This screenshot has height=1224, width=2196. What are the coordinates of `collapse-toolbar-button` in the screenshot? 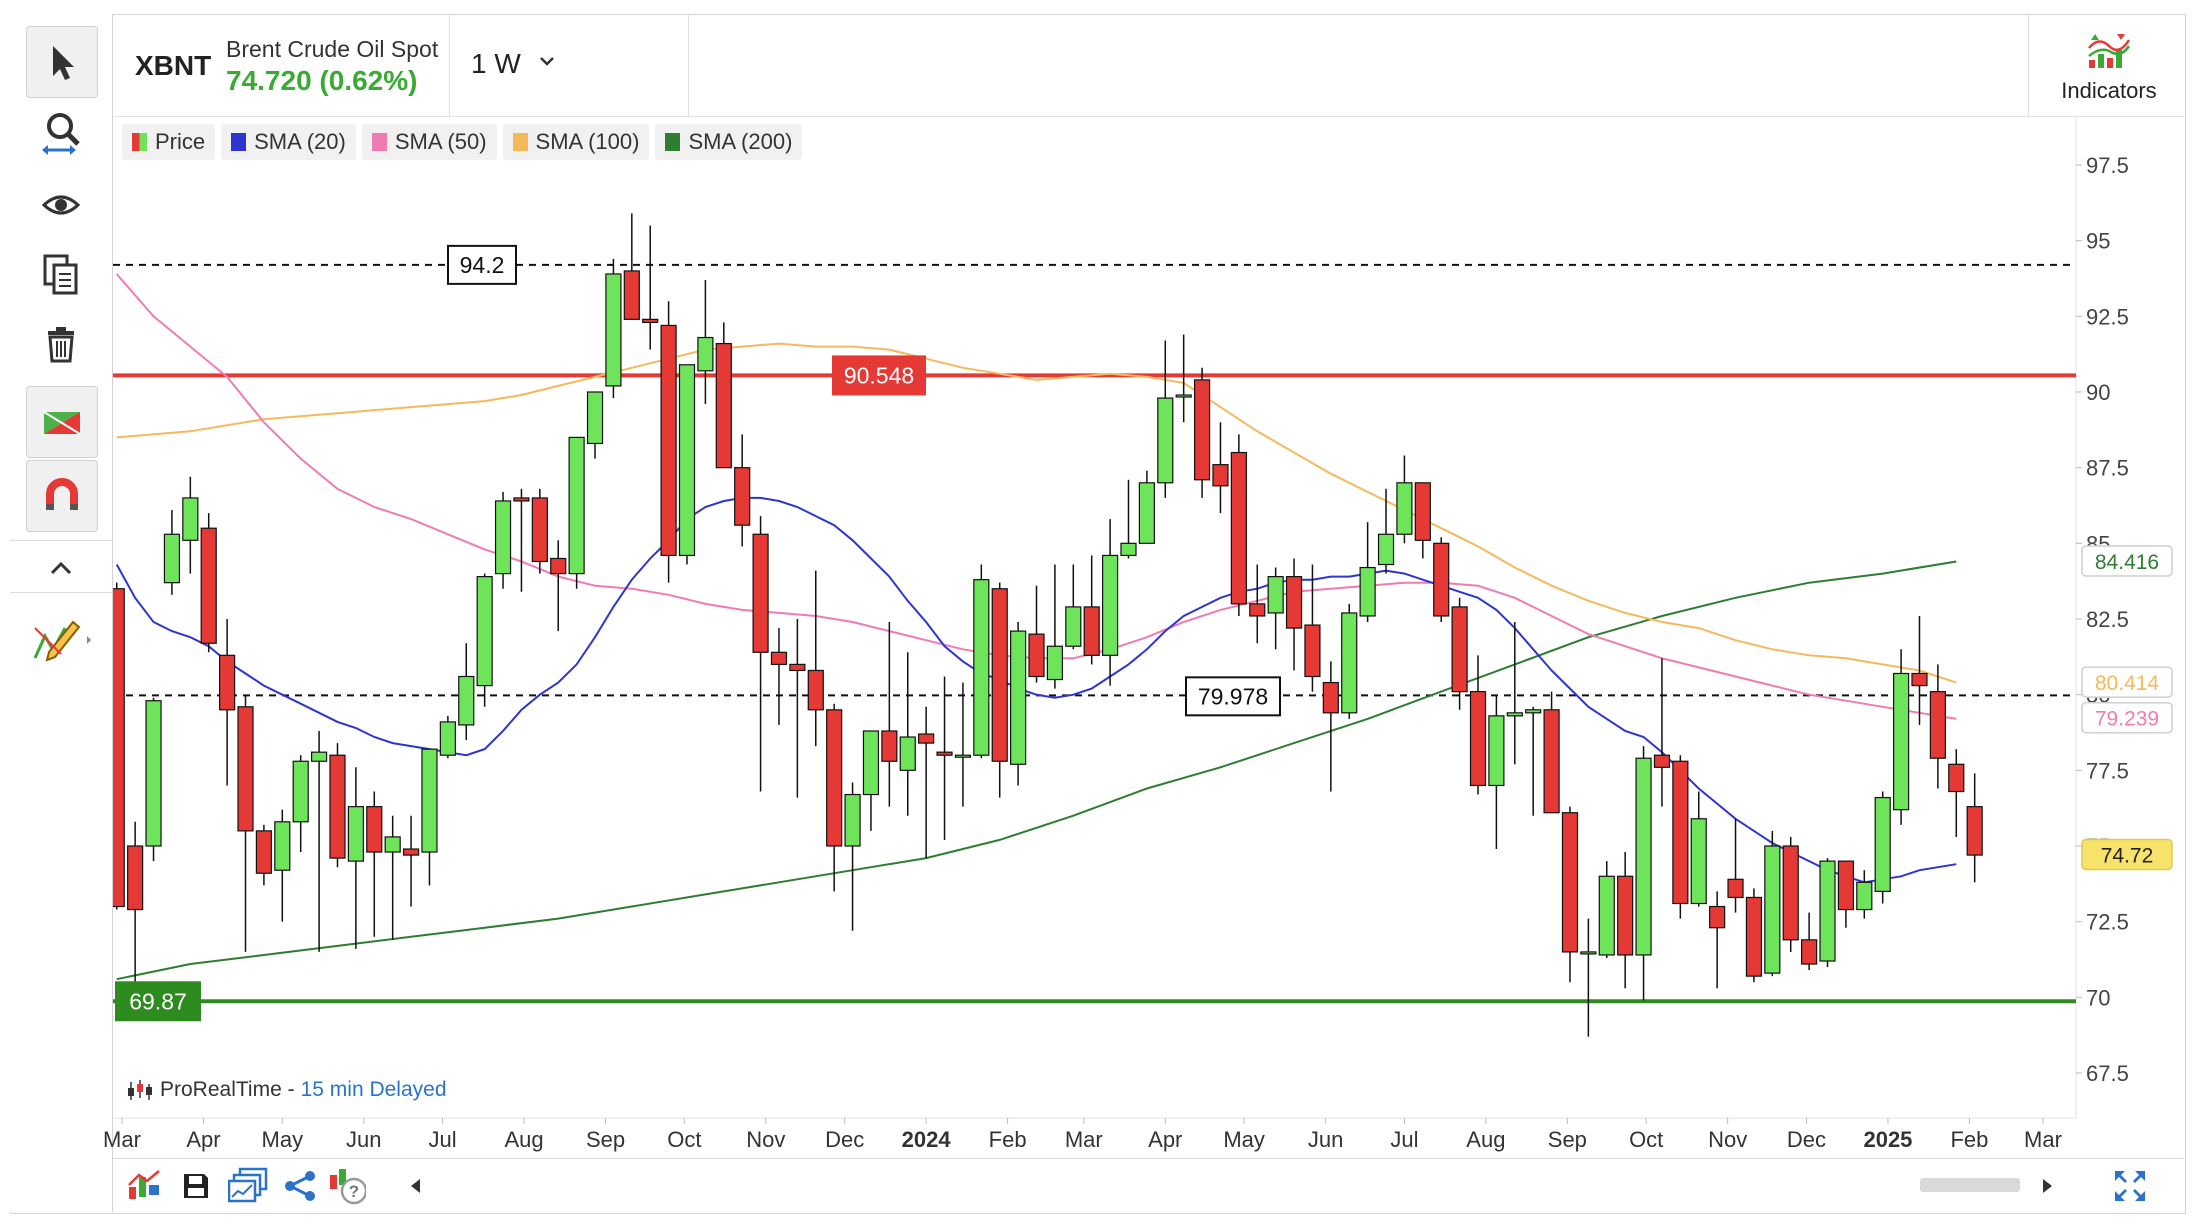 It's located at (61, 568).